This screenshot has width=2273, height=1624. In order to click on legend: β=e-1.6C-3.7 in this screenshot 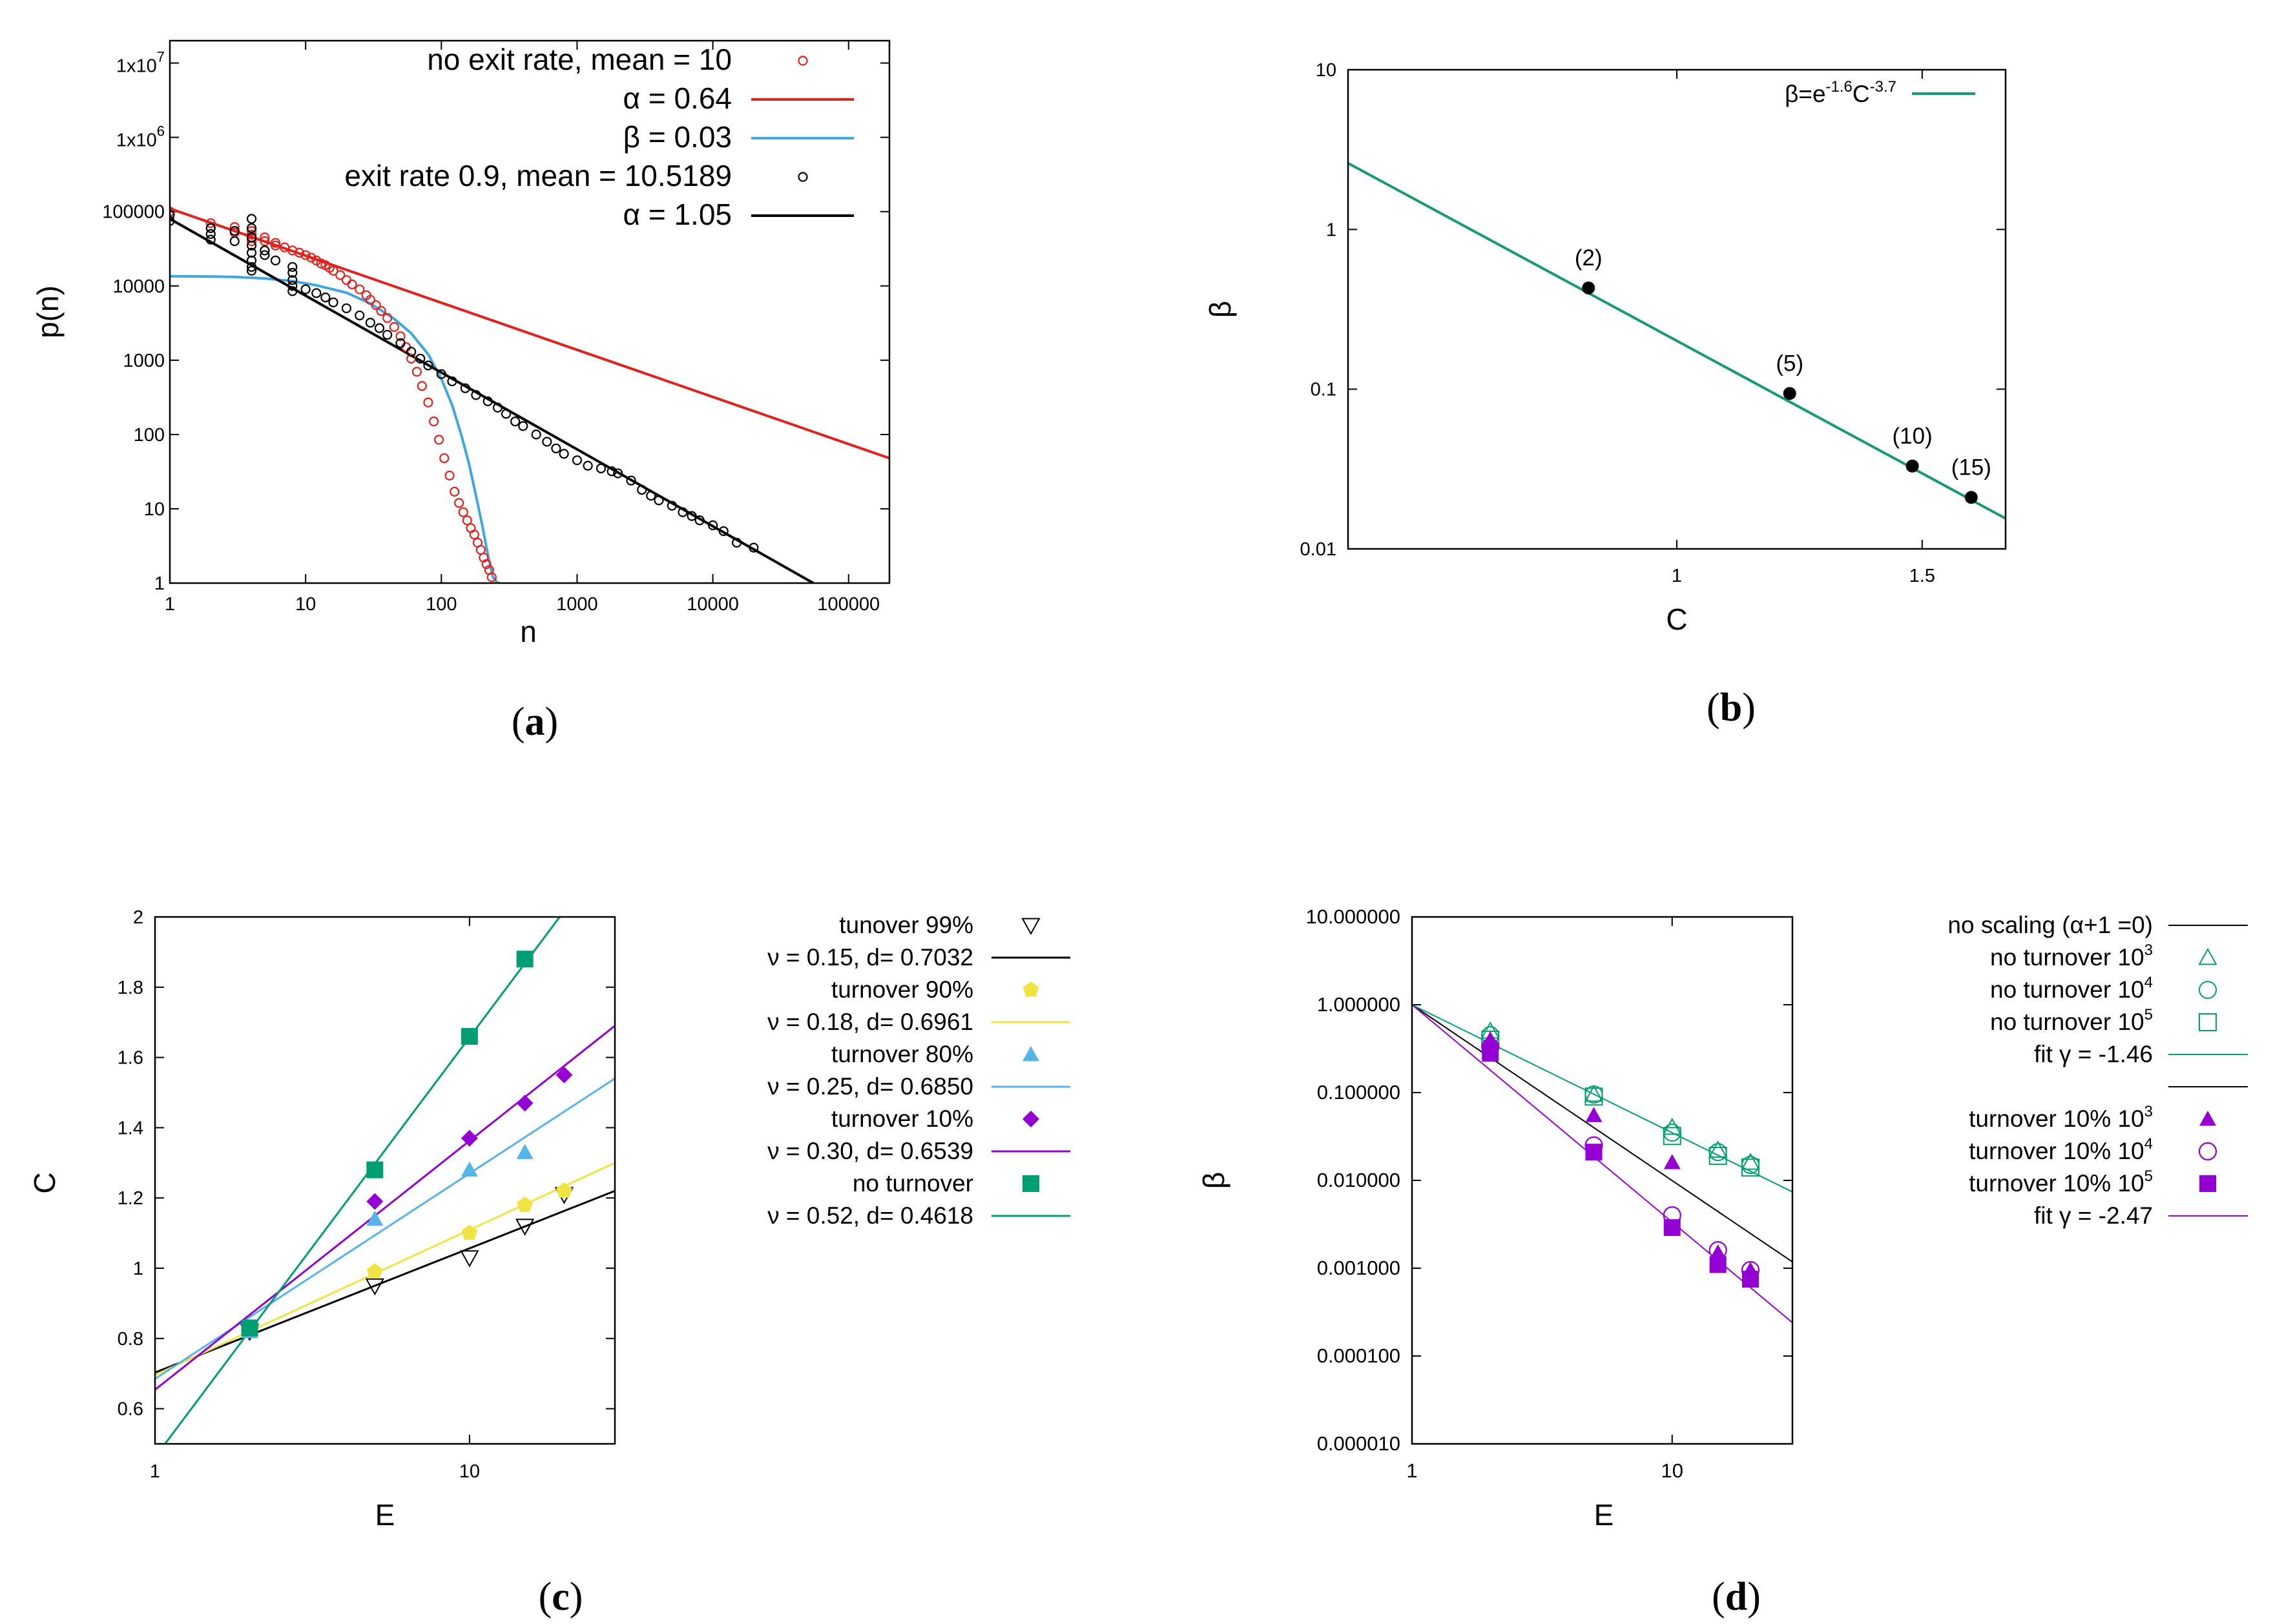, I will do `click(1880, 92)`.